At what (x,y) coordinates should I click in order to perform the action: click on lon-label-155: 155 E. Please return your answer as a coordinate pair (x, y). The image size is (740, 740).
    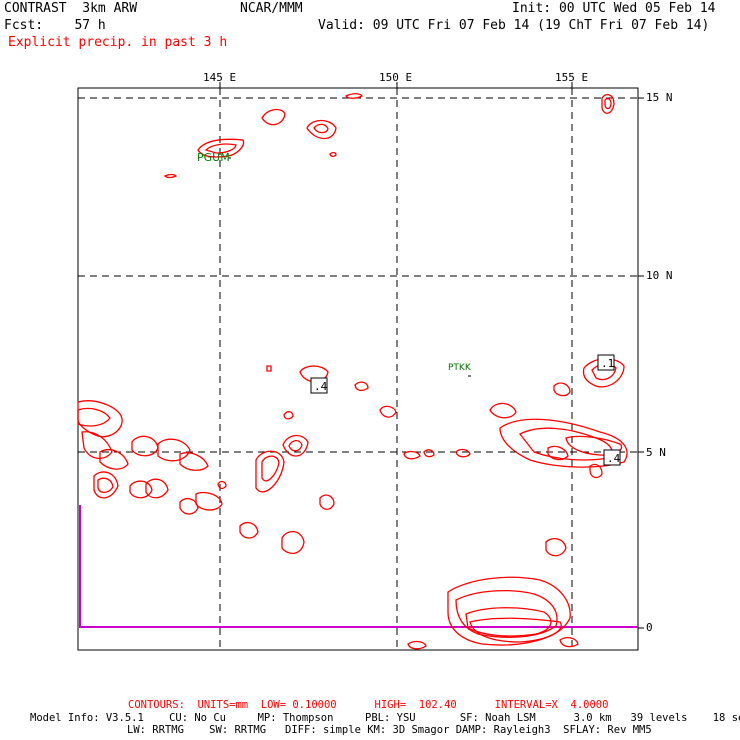
    Looking at the image, I should click on (572, 77).